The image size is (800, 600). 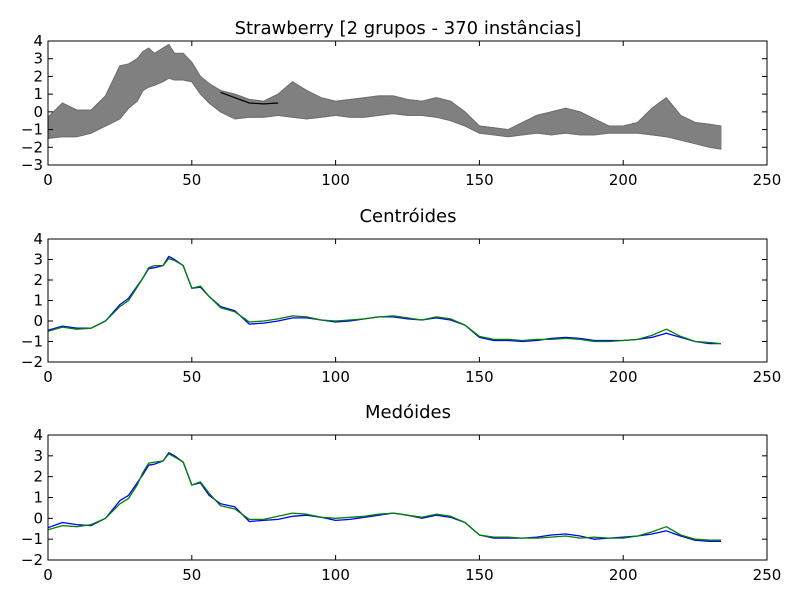 What do you see at coordinates (32, 165) in the screenshot?
I see `y-tick-label: −3` at bounding box center [32, 165].